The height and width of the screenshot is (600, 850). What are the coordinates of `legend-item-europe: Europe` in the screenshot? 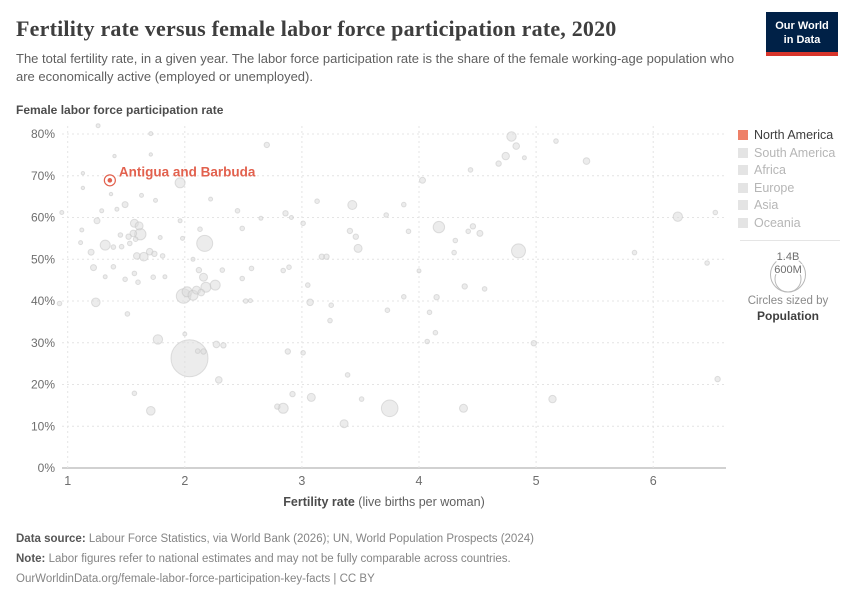 It's located at (792, 188).